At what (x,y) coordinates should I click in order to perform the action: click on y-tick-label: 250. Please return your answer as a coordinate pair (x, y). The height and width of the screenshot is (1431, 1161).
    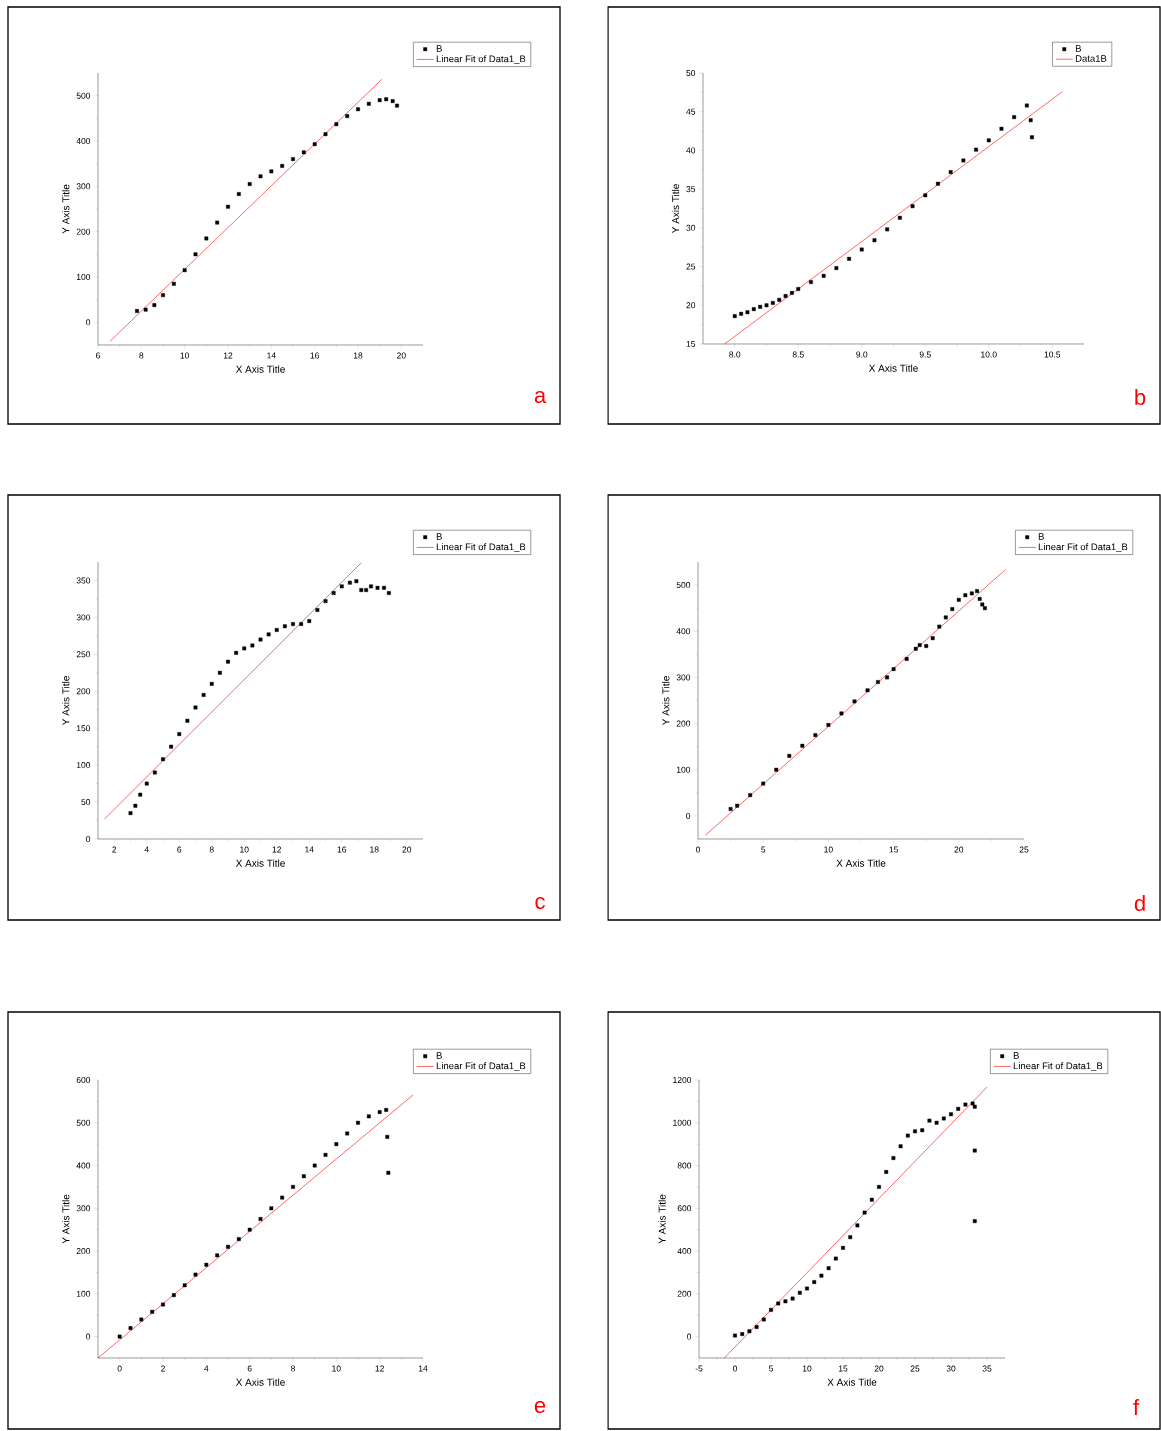
    Looking at the image, I should click on (83, 654).